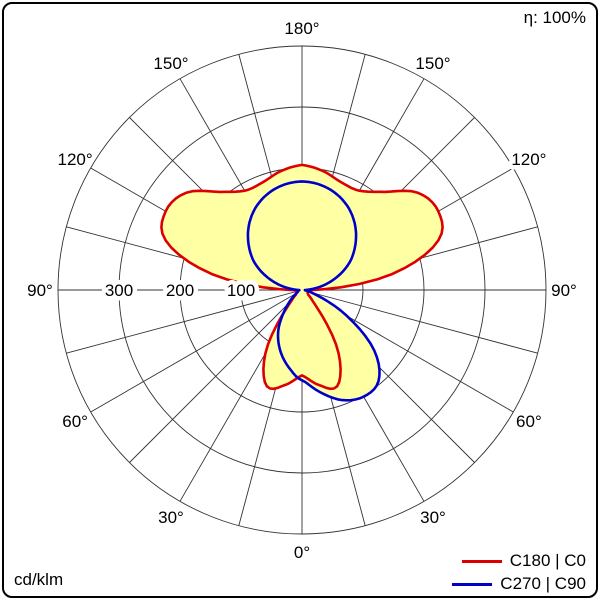 The width and height of the screenshot is (600, 600). What do you see at coordinates (472, 584) in the screenshot?
I see `blue-line-swatch` at bounding box center [472, 584].